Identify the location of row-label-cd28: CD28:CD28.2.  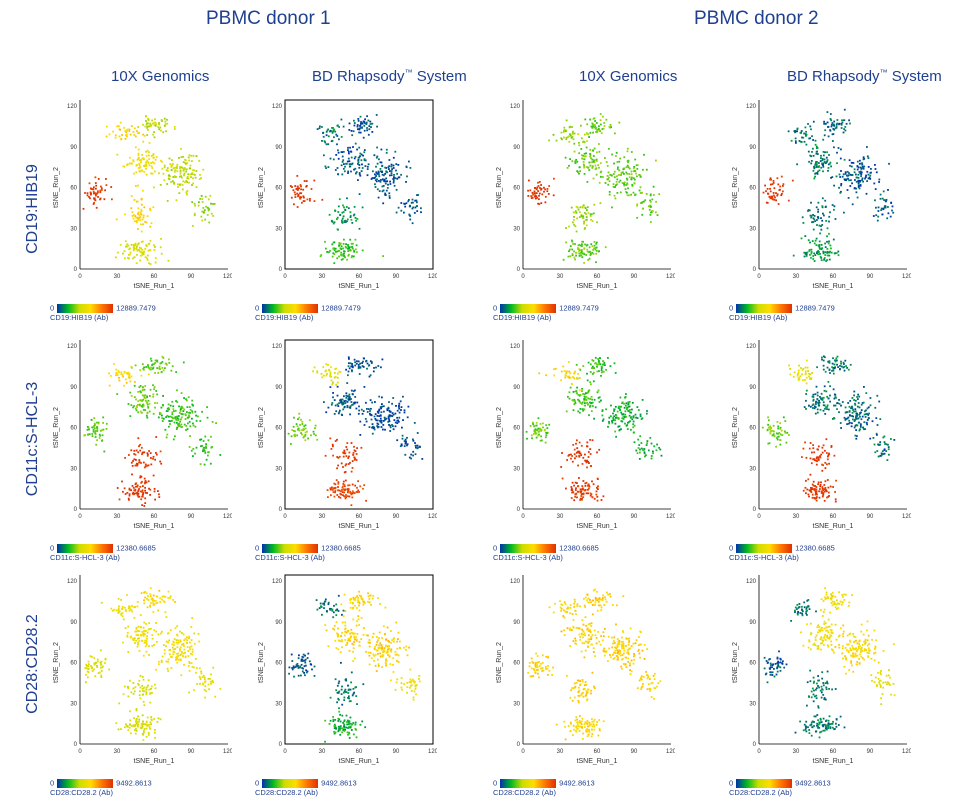
(33, 664).